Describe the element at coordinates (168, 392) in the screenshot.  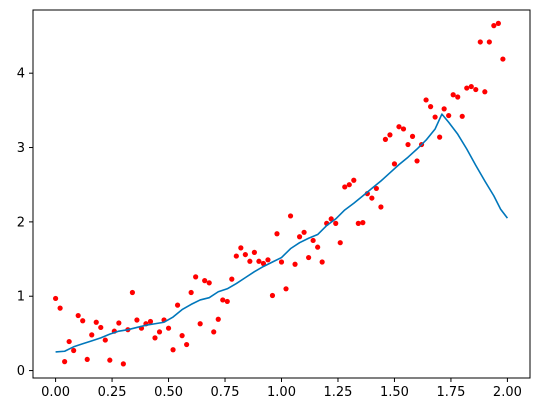
I see `x-tick-label: 0.50` at that location.